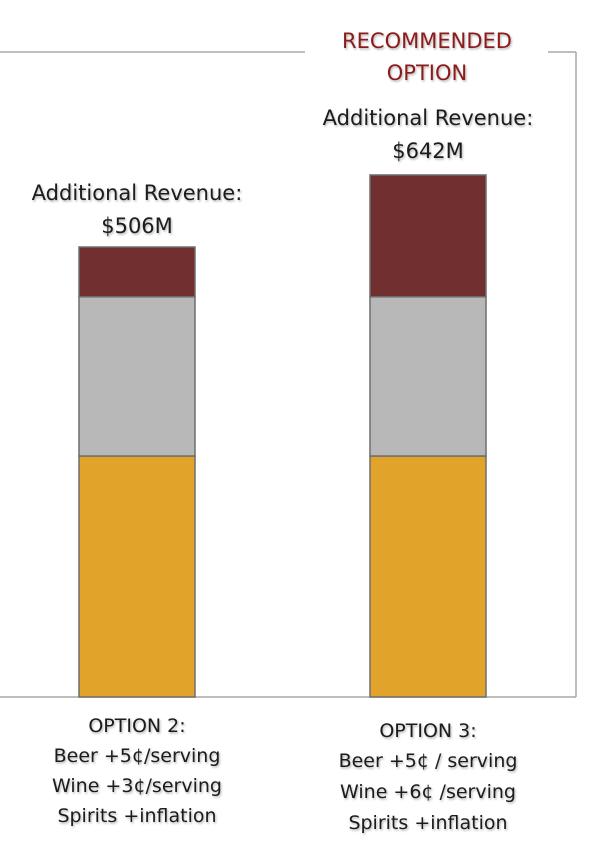 The height and width of the screenshot is (848, 612). Describe the element at coordinates (137, 272) in the screenshot. I see `bar-segment-option-2-s3` at that location.